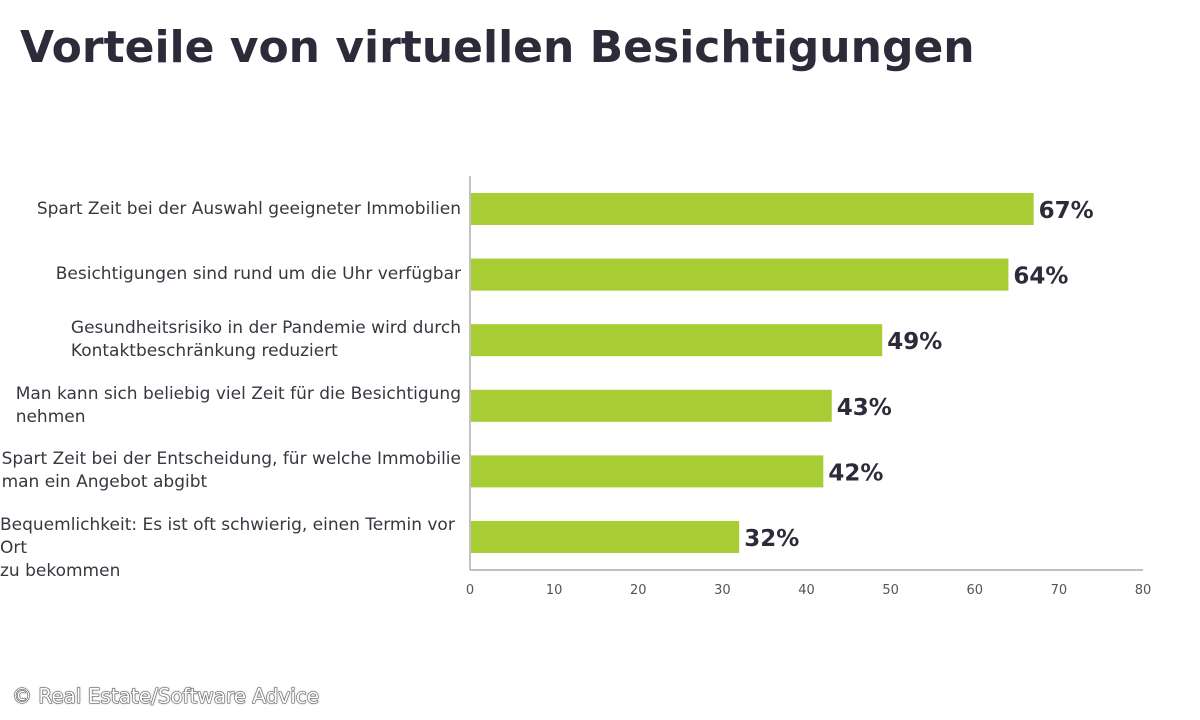 The height and width of the screenshot is (720, 1200). Describe the element at coordinates (470, 590) in the screenshot. I see `x-tick-label: 0` at that location.